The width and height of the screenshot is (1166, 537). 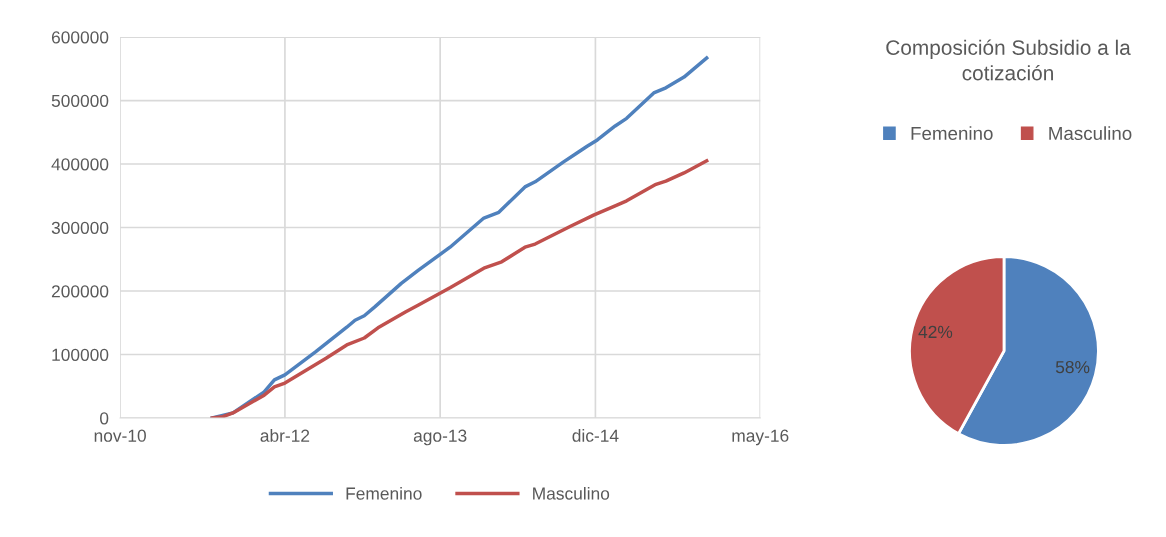 I want to click on y-tick-label: 200000, so click(x=80, y=291).